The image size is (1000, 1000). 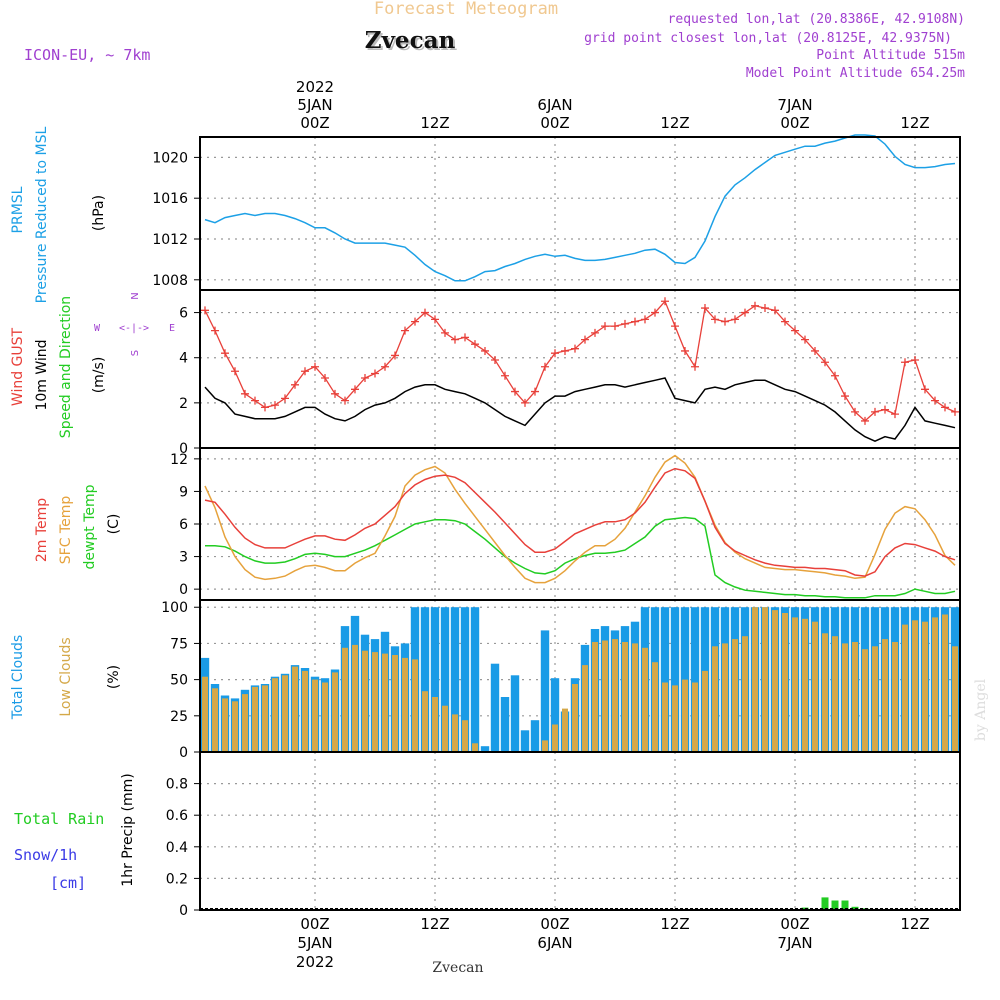 I want to click on watermark: by Angel, so click(x=981, y=709).